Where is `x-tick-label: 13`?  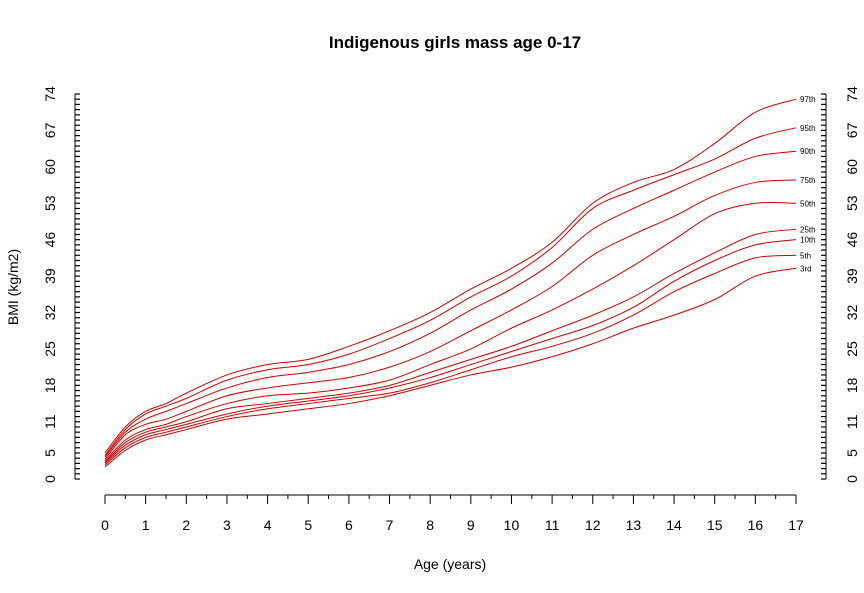
x-tick-label: 13 is located at coordinates (634, 525).